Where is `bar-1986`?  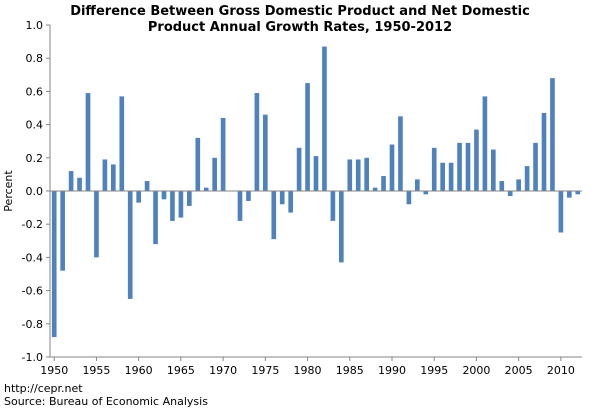
bar-1986 is located at coordinates (358, 175).